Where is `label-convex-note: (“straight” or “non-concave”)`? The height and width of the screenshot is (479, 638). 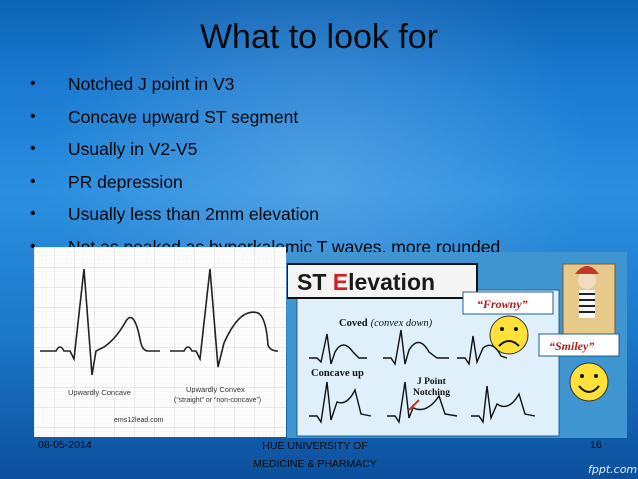
label-convex-note: (“straight” or “non-concave”) is located at coordinates (217, 400).